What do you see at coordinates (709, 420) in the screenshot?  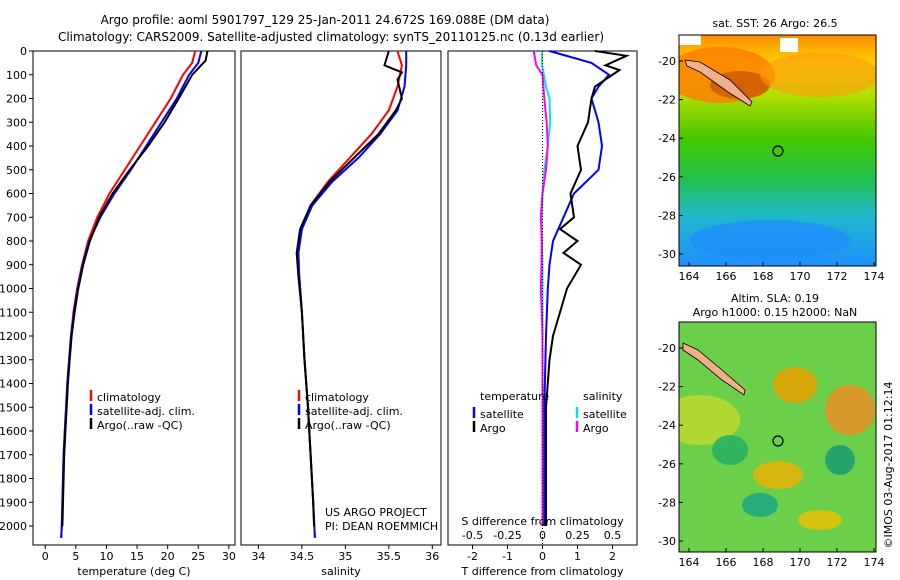 I see `sla-blob` at bounding box center [709, 420].